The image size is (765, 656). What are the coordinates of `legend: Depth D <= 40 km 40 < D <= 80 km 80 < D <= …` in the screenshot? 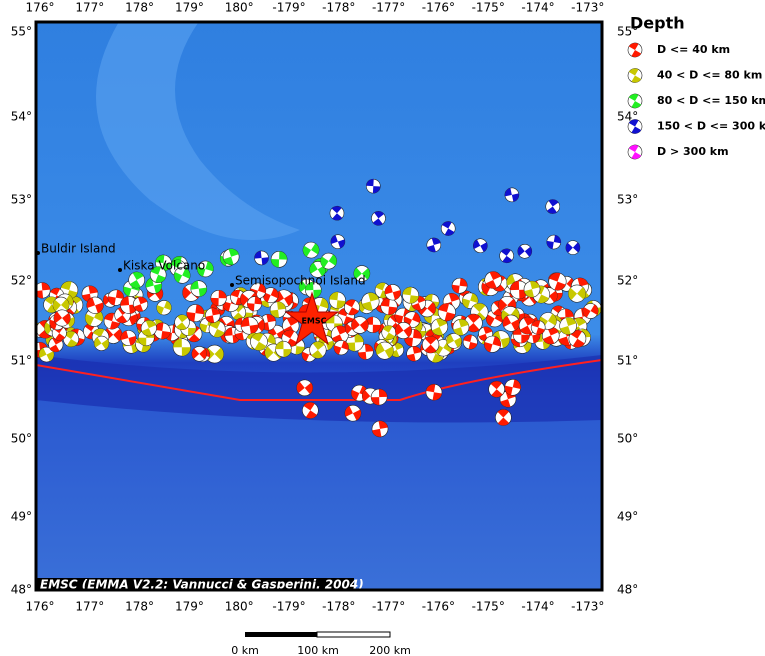 It's located at (696, 87).